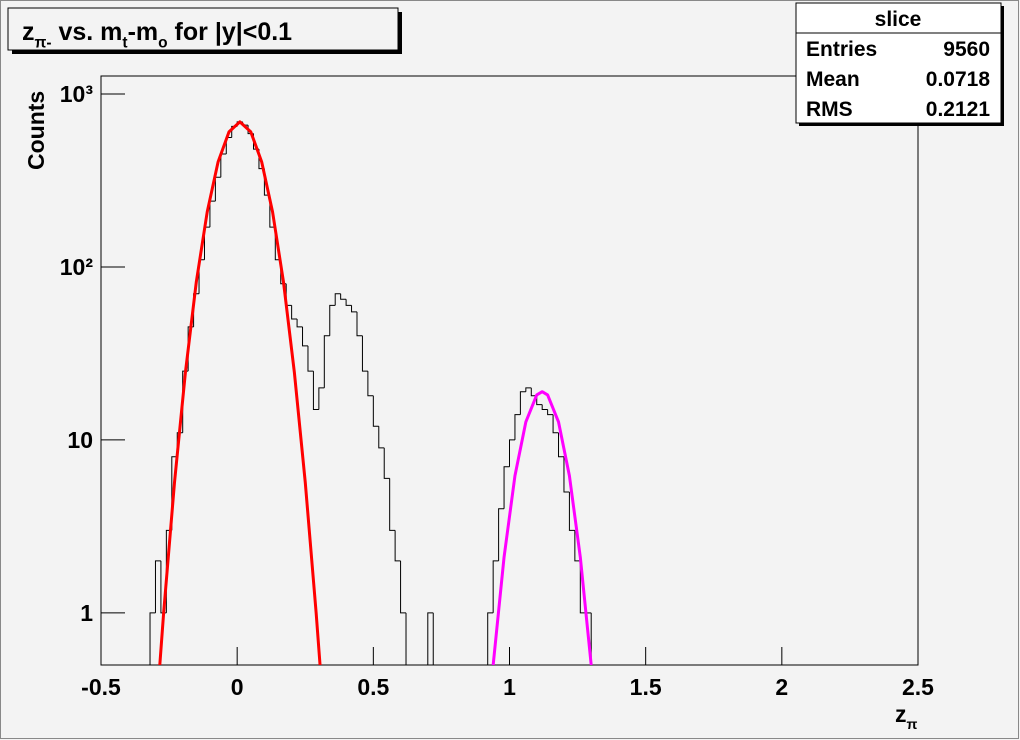 The width and height of the screenshot is (1020, 740). I want to click on y-axis-label: Counts, so click(36, 130).